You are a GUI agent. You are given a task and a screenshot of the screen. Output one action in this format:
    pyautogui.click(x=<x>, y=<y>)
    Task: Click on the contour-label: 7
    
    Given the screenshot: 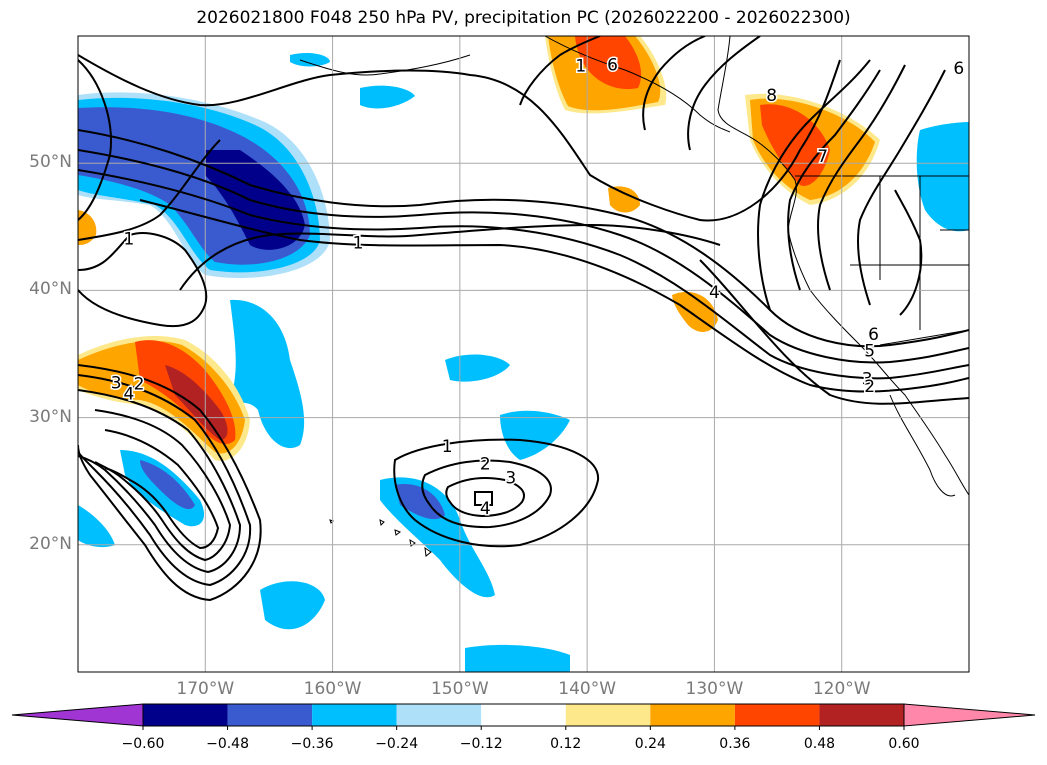 What is the action you would take?
    pyautogui.click(x=822, y=157)
    